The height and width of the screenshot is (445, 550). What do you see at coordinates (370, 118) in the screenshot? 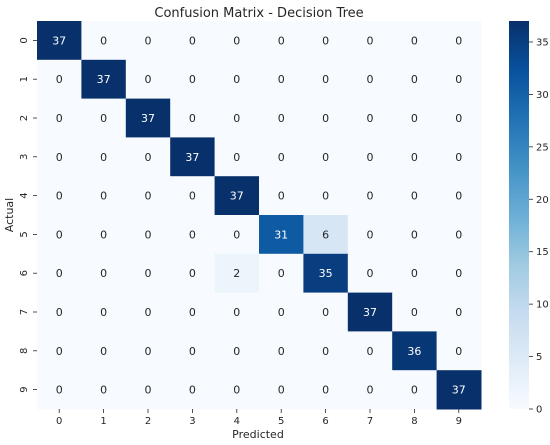
I see `cell-value-2-7: 0` at bounding box center [370, 118].